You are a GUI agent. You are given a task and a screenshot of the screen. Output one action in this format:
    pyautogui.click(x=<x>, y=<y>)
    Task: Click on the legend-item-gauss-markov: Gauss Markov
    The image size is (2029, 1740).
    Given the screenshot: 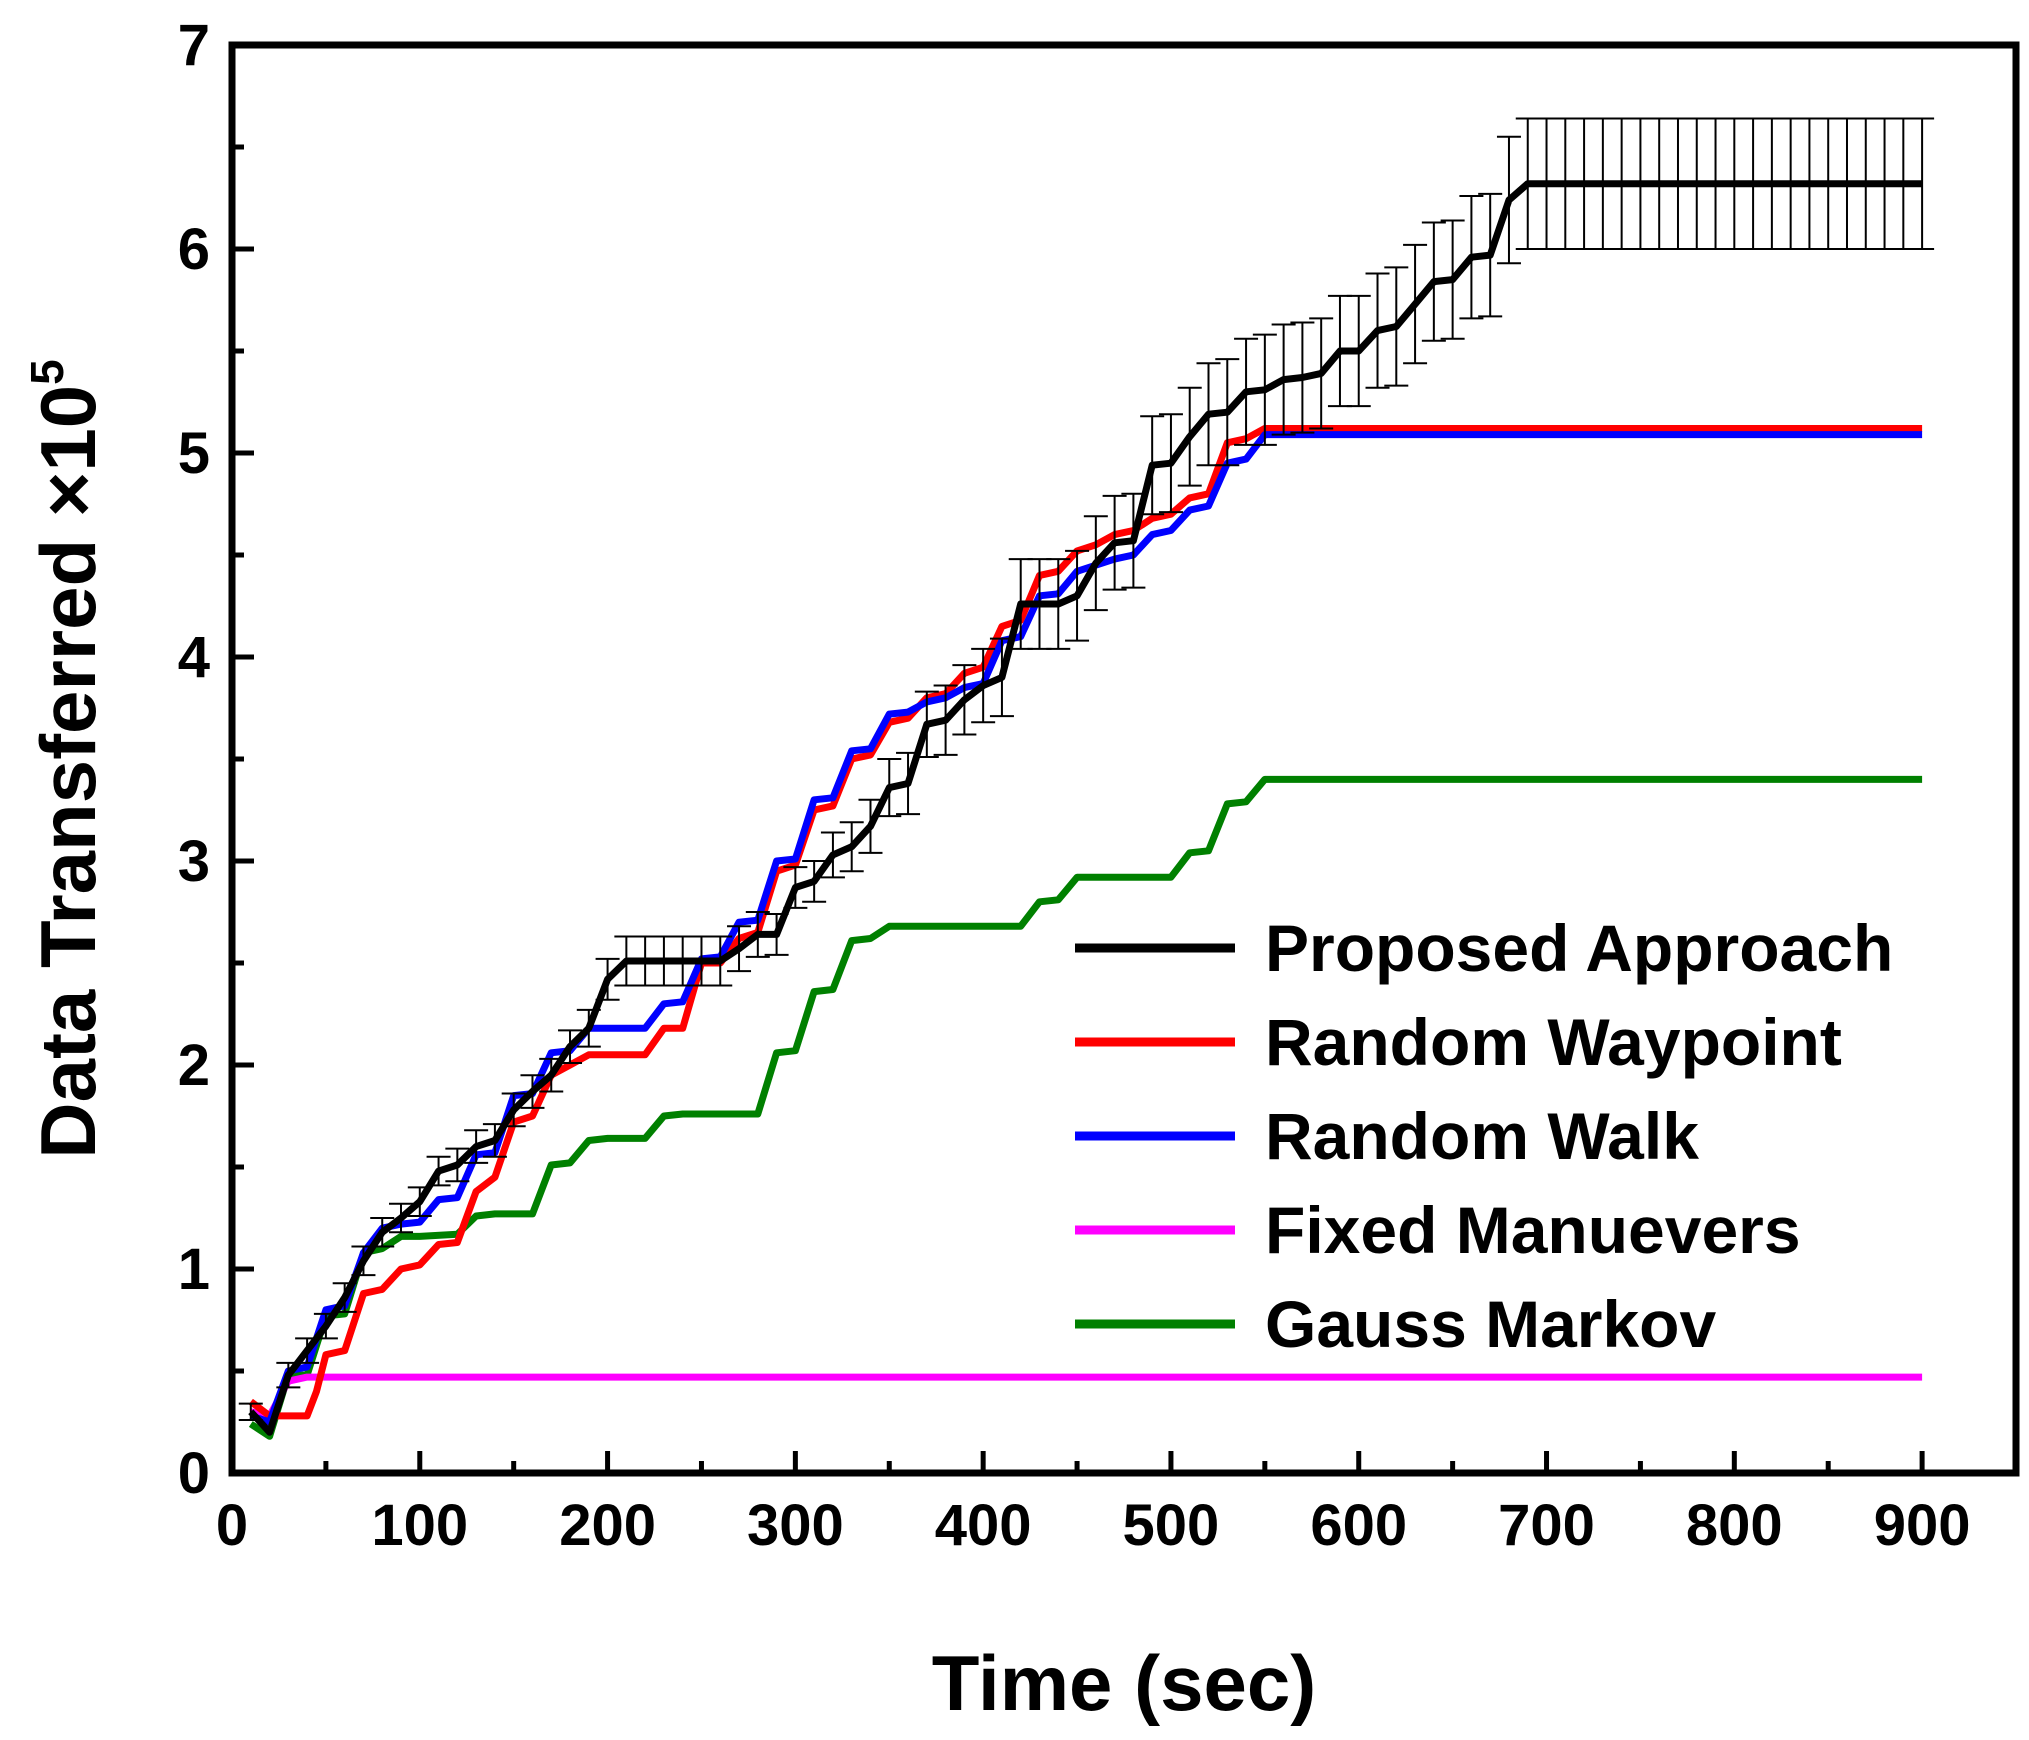 What is the action you would take?
    pyautogui.click(x=1395, y=1324)
    